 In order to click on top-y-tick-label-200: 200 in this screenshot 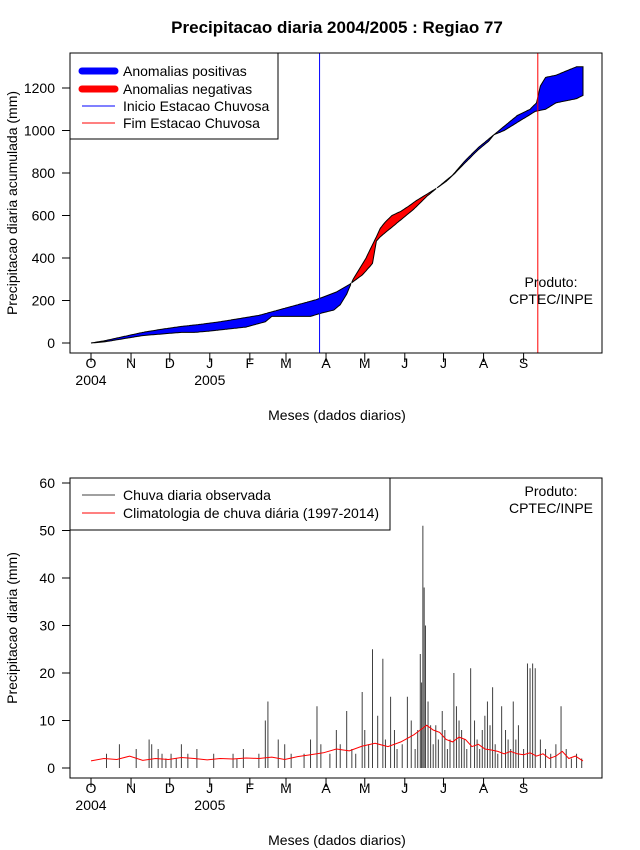, I will do `click(44, 301)`.